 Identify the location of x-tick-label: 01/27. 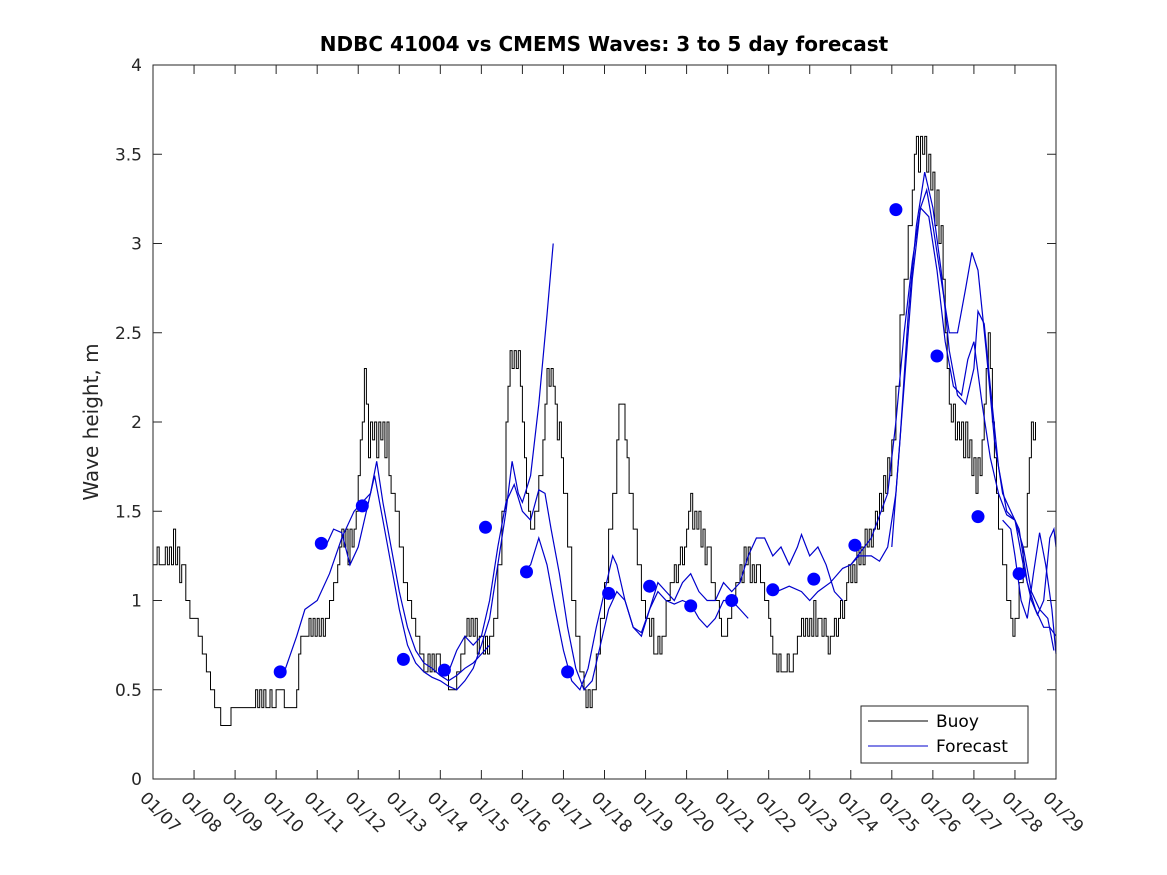
(980, 812).